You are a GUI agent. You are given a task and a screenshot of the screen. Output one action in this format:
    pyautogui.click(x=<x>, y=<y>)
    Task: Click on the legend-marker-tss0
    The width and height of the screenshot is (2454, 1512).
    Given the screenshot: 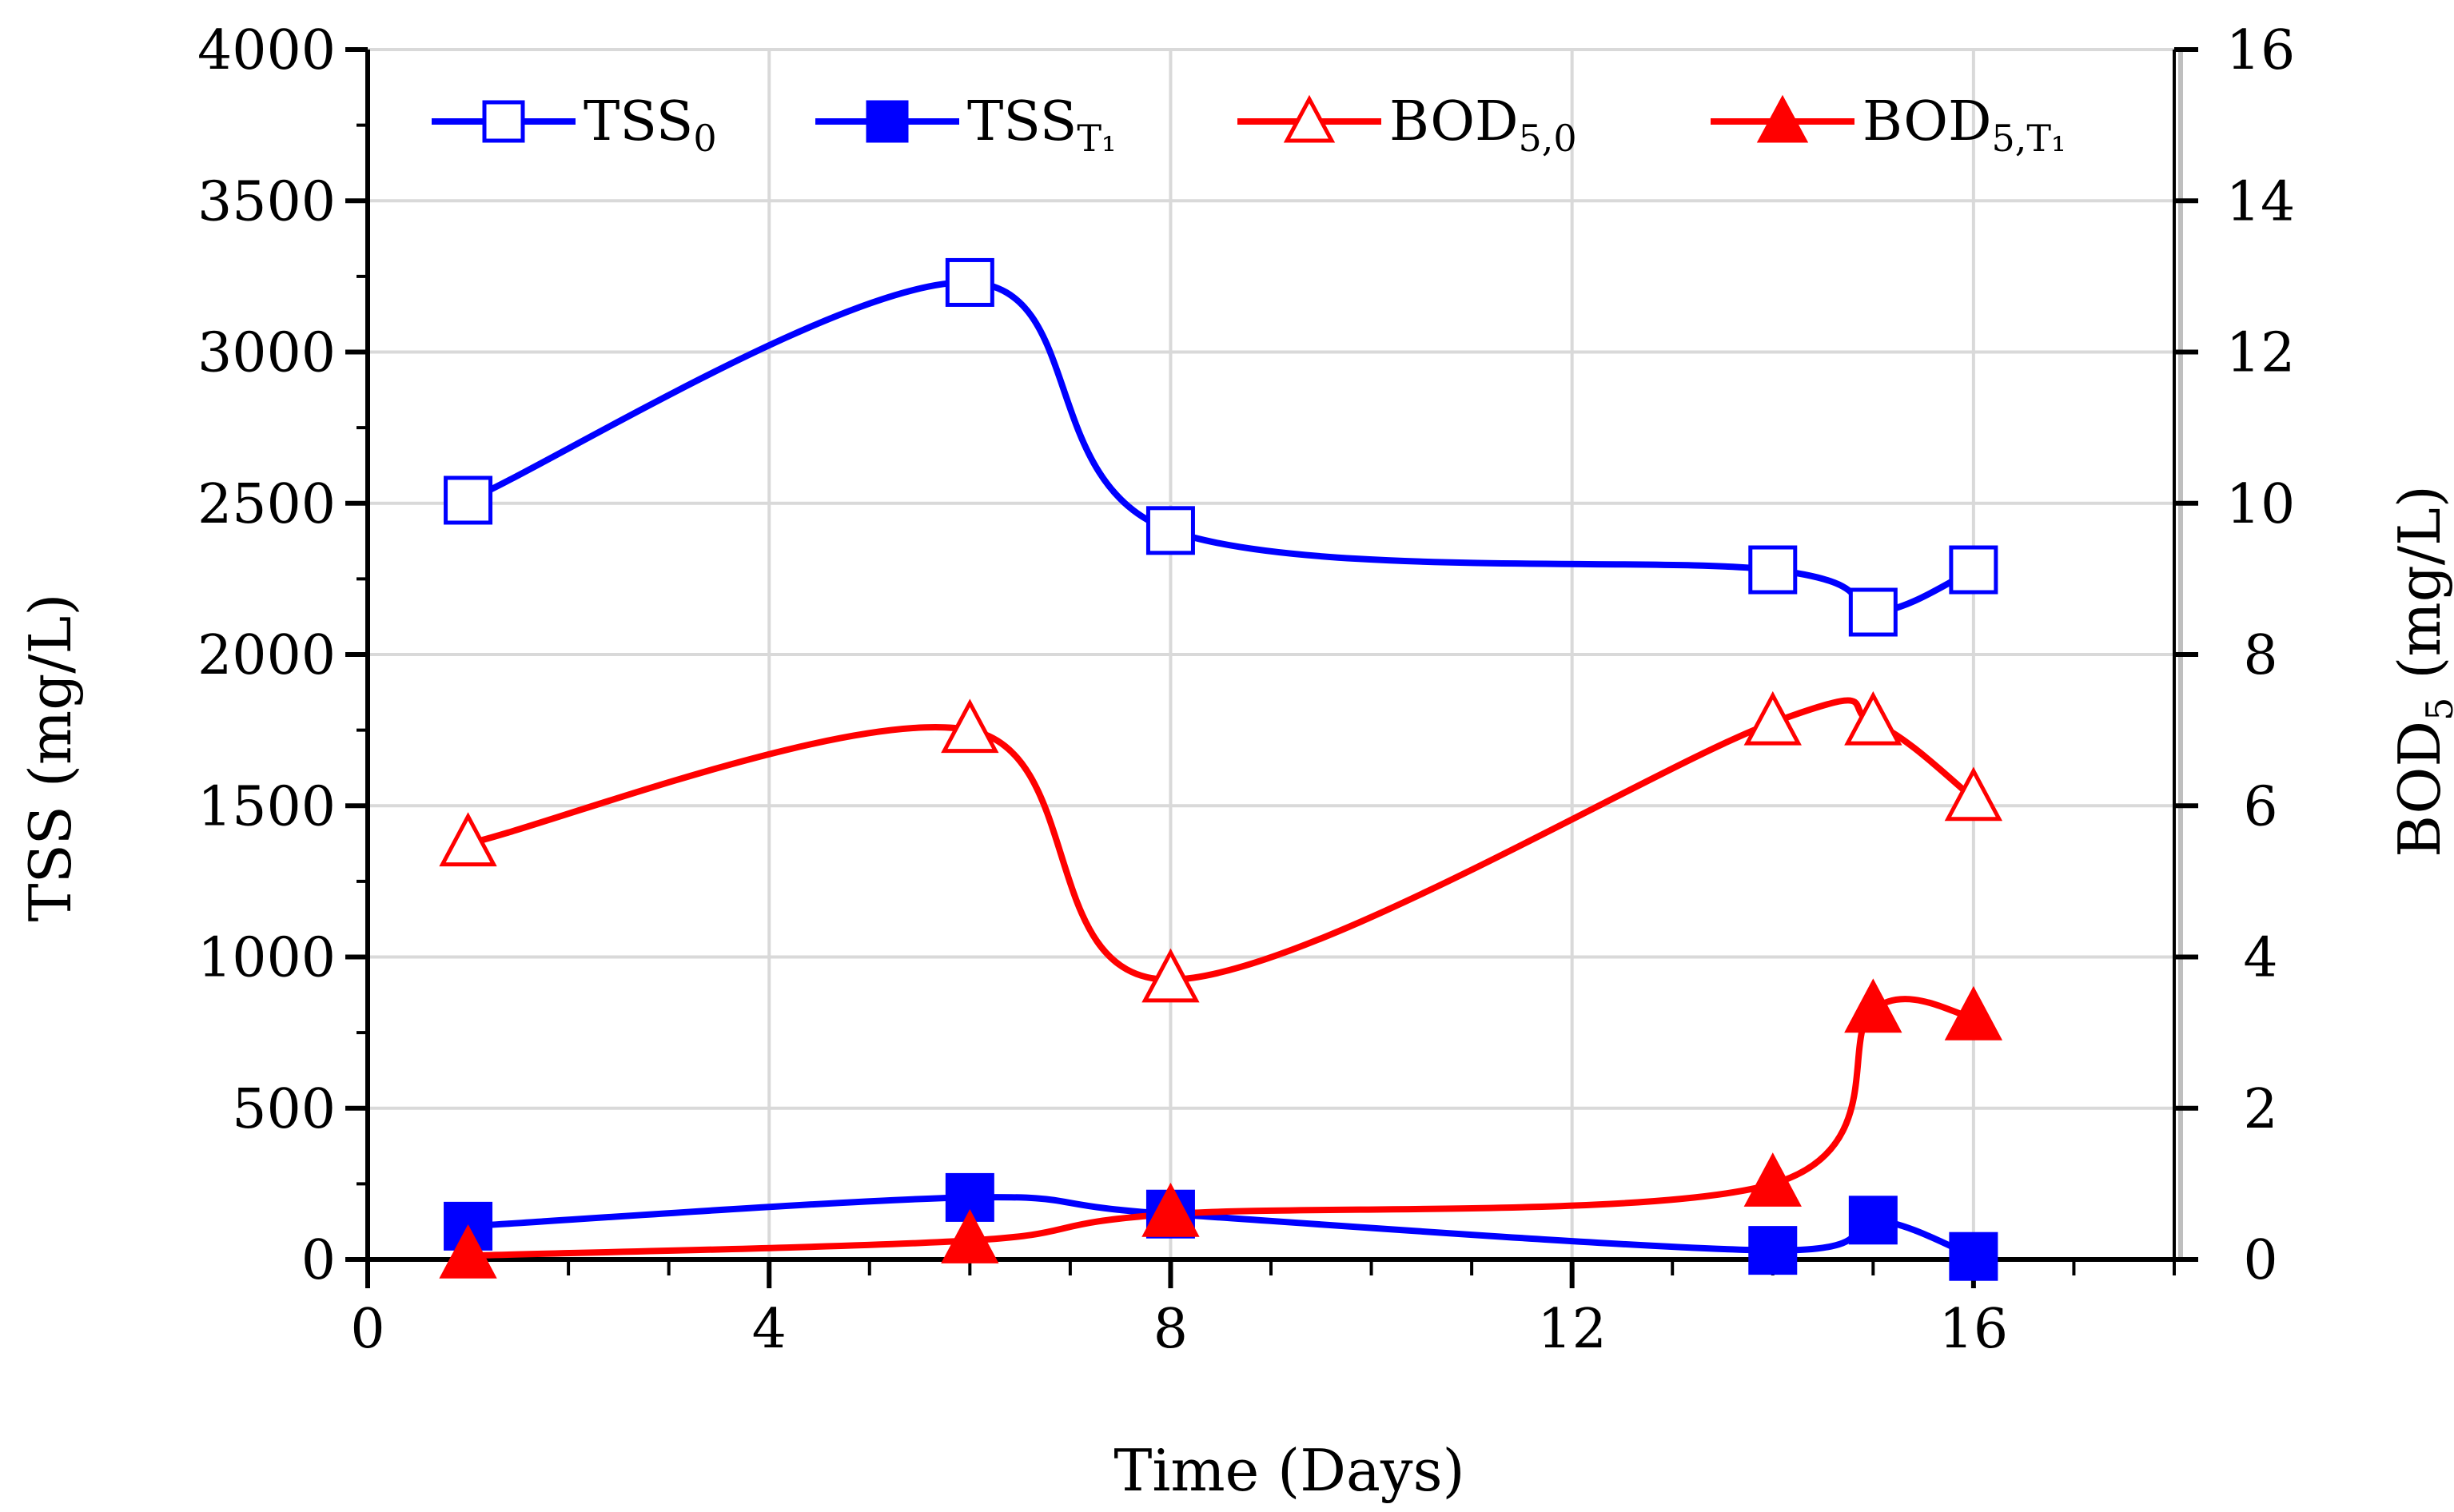 What is the action you would take?
    pyautogui.click(x=503, y=122)
    